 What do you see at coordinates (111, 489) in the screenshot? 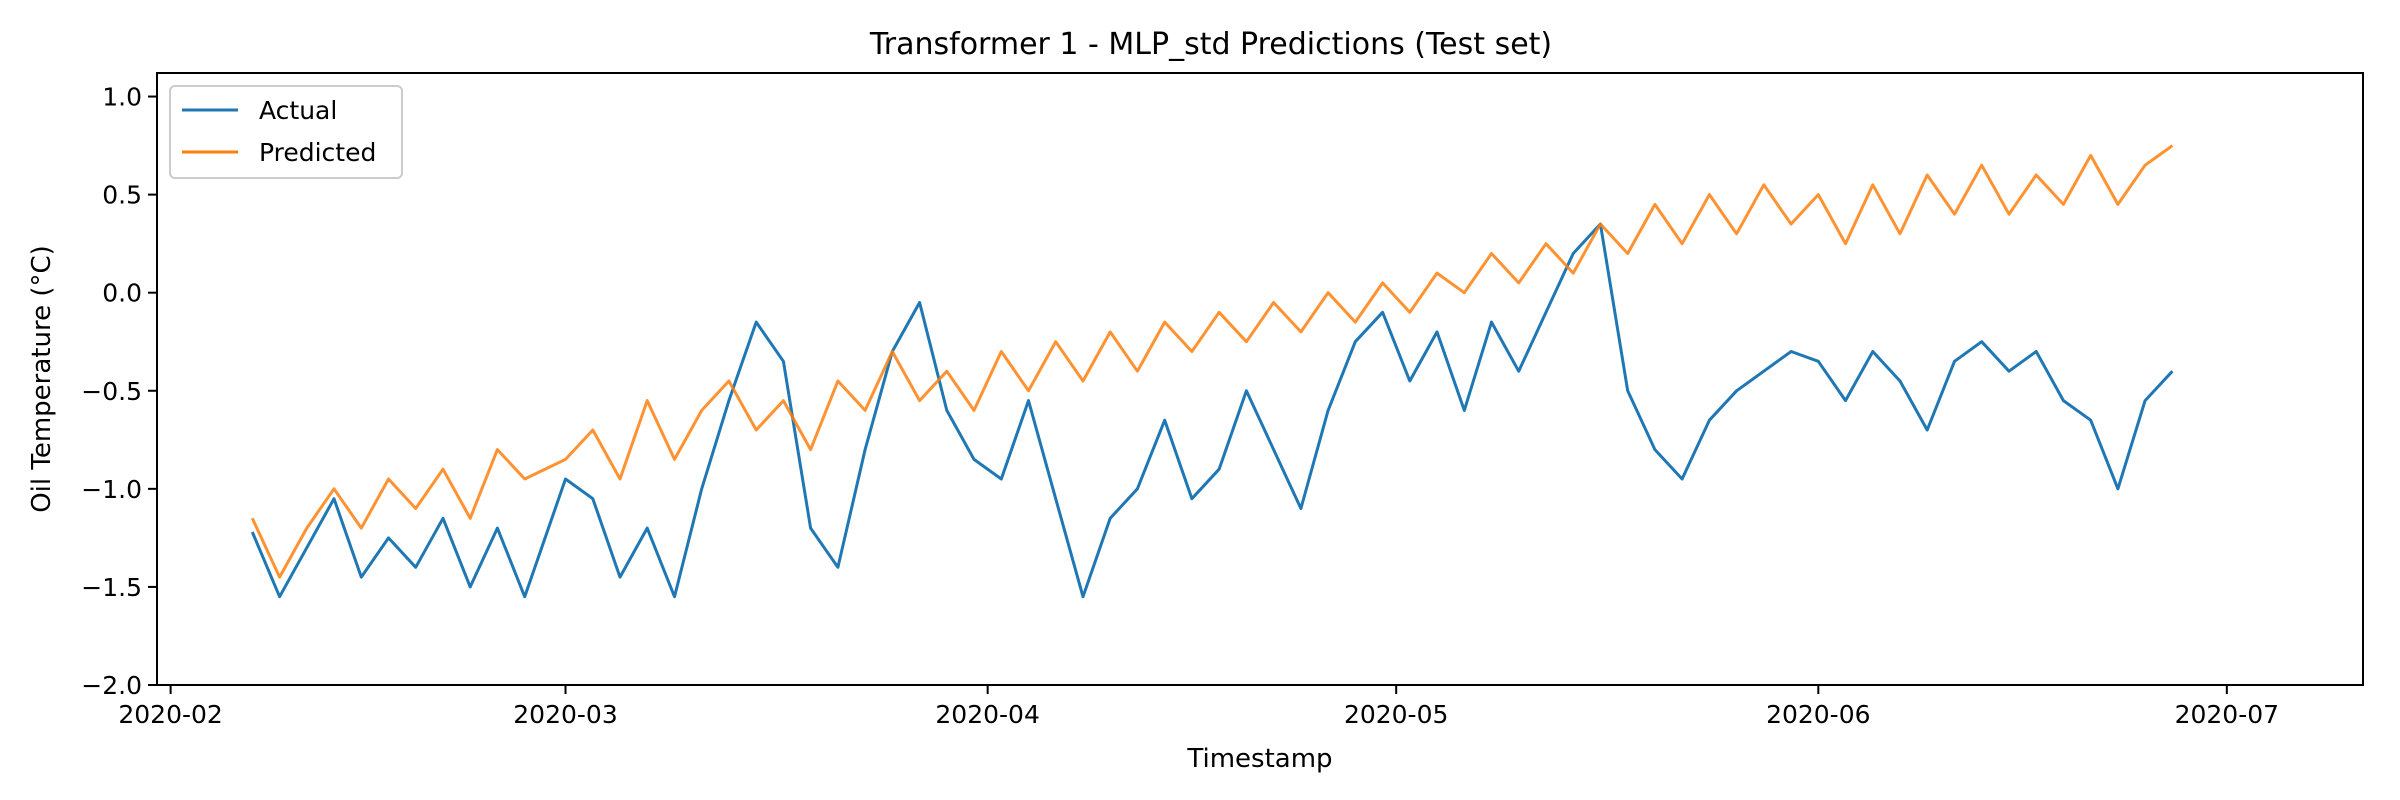
I see `y-tick-label: −1.0` at bounding box center [111, 489].